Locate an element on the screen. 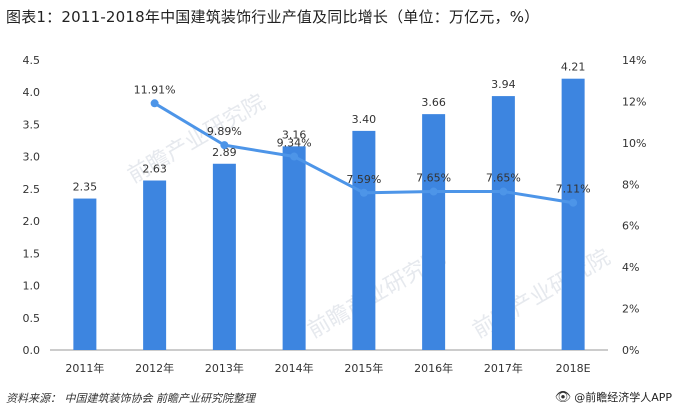 The image size is (680, 416). x-tick-label: 2016年 is located at coordinates (433, 368).